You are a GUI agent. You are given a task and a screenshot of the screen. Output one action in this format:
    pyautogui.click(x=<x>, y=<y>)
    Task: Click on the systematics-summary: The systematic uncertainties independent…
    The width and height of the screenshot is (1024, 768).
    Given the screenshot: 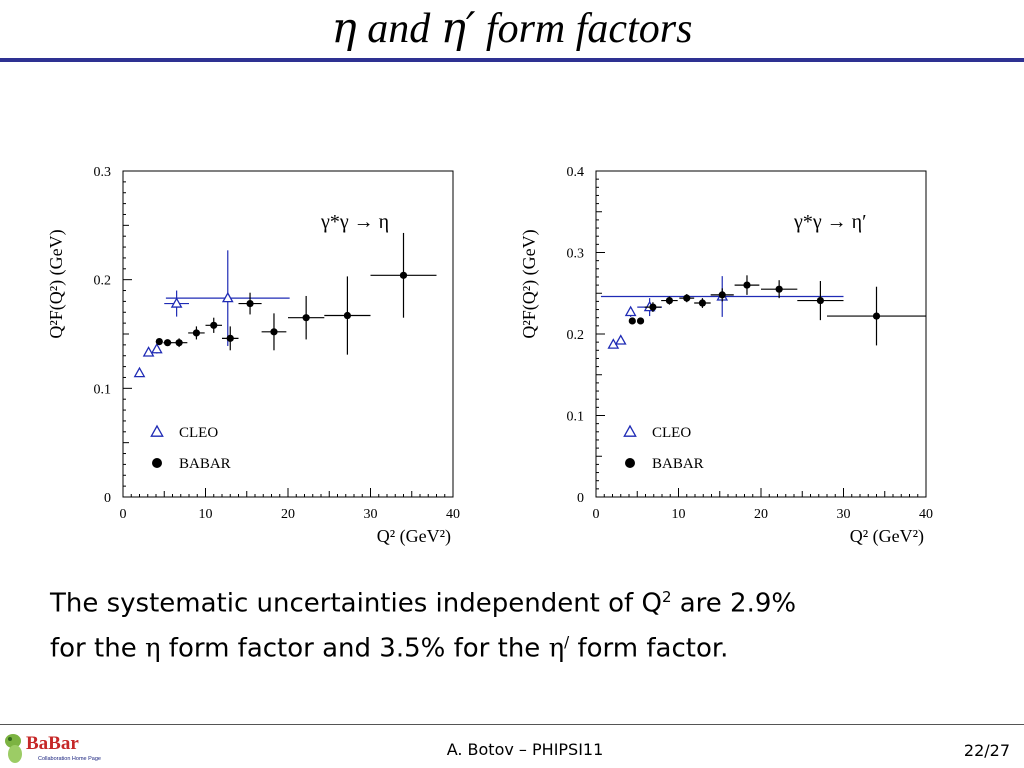 What is the action you would take?
    pyautogui.click(x=520, y=622)
    